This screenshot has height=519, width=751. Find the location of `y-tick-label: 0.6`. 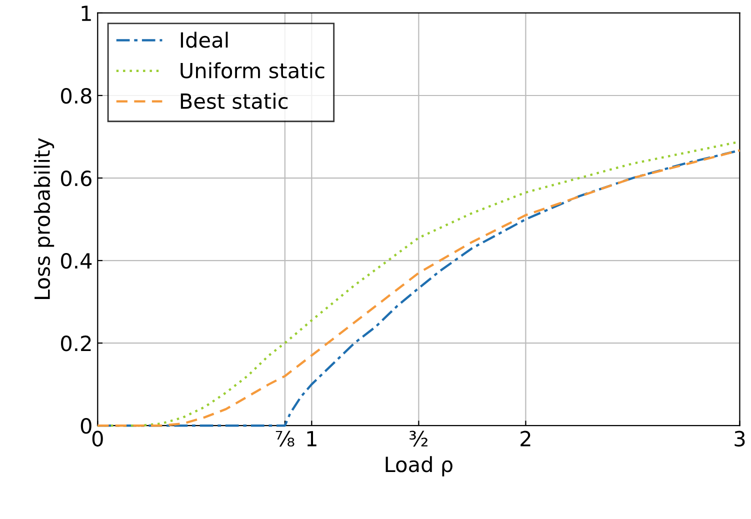

y-tick-label: 0.6 is located at coordinates (76, 178).